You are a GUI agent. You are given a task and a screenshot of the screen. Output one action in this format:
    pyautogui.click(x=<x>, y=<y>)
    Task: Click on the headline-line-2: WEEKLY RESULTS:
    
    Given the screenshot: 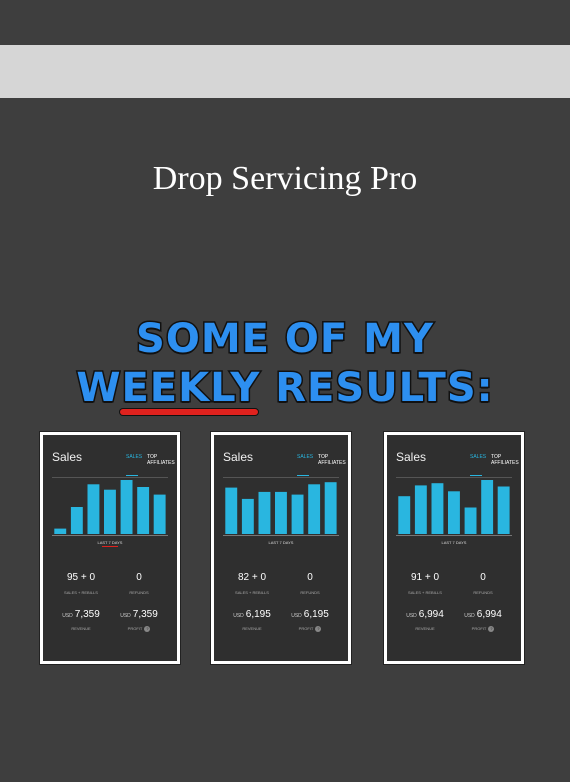 What is the action you would take?
    pyautogui.click(x=284, y=388)
    